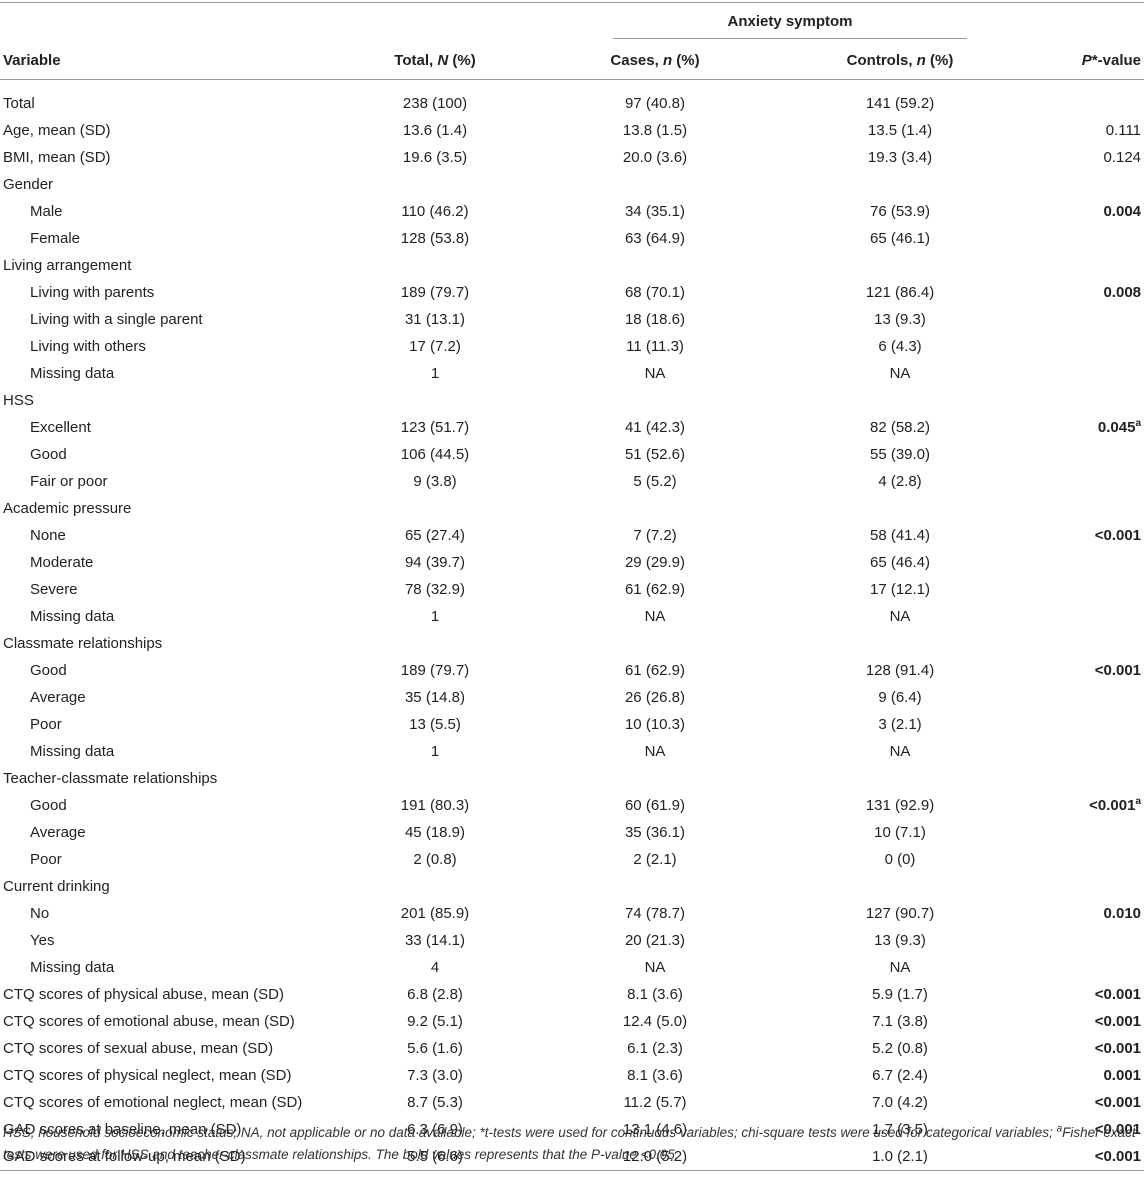 This screenshot has height=1203, width=1144. I want to click on row-label: Missing data, so click(72, 967).